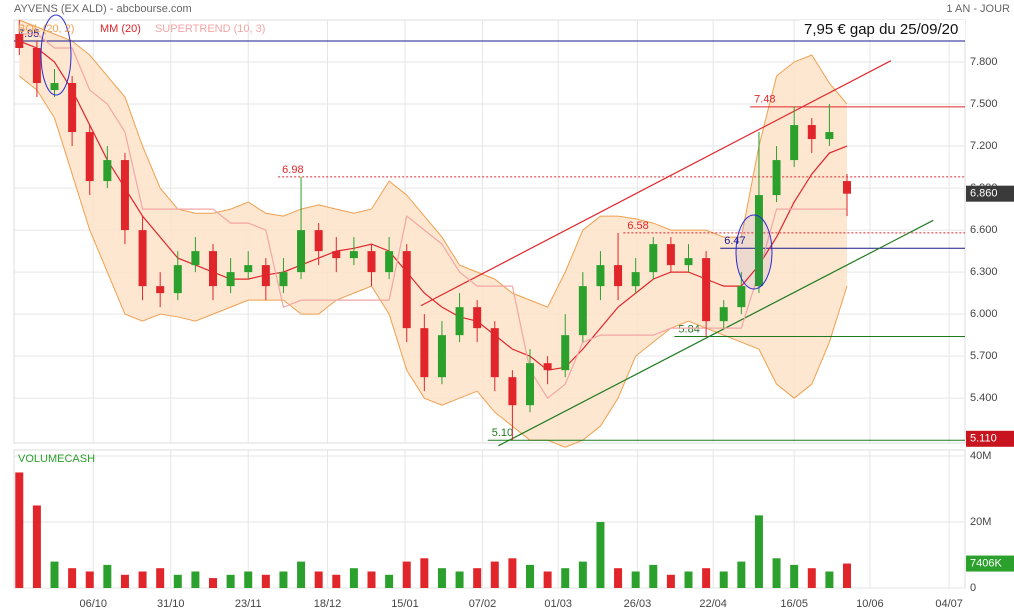  What do you see at coordinates (93, 604) in the screenshot?
I see `x-tick-label: 06/10` at bounding box center [93, 604].